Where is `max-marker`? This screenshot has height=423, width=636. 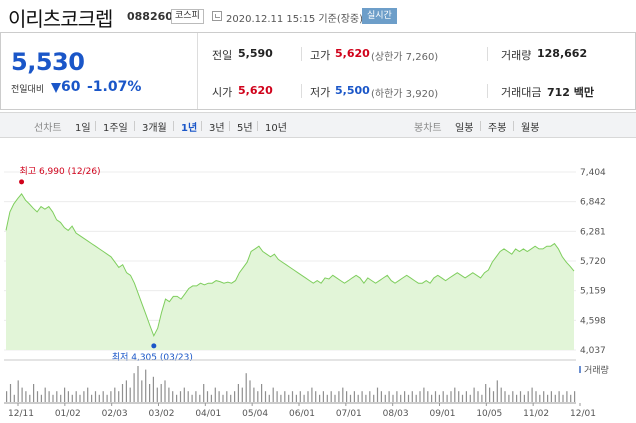
max-marker is located at coordinates (22, 182).